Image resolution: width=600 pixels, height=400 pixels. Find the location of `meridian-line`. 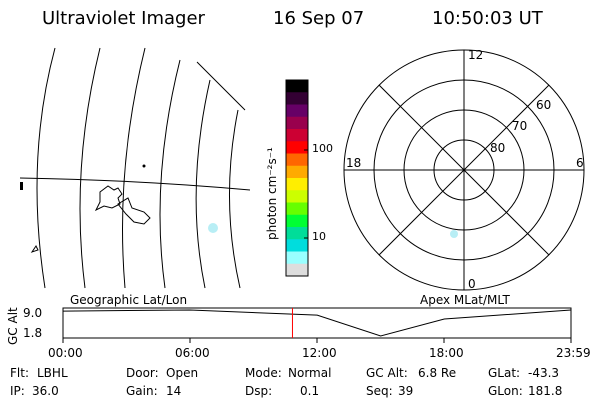

meridian-line is located at coordinates (464, 170).